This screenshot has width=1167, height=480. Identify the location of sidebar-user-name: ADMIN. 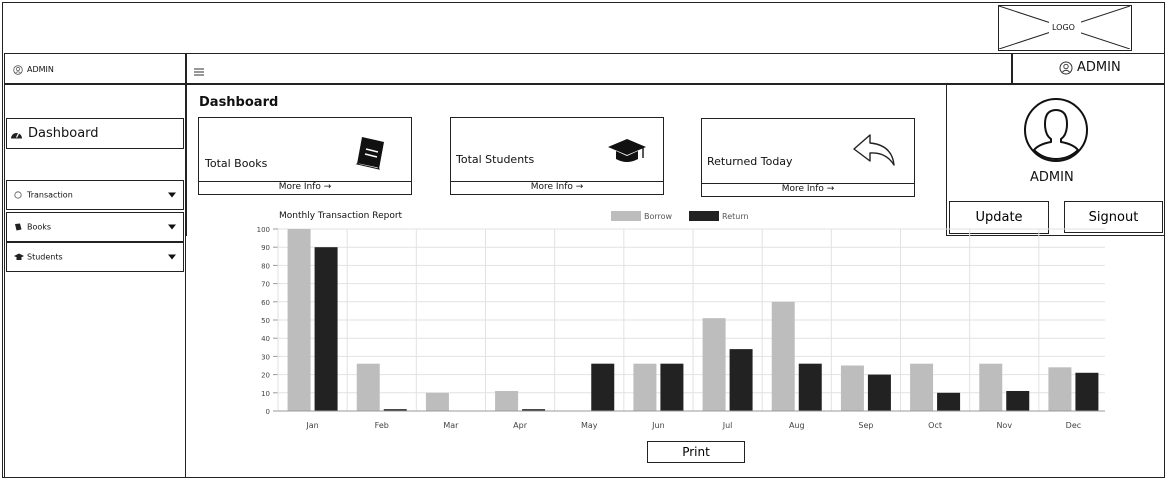
(40, 69).